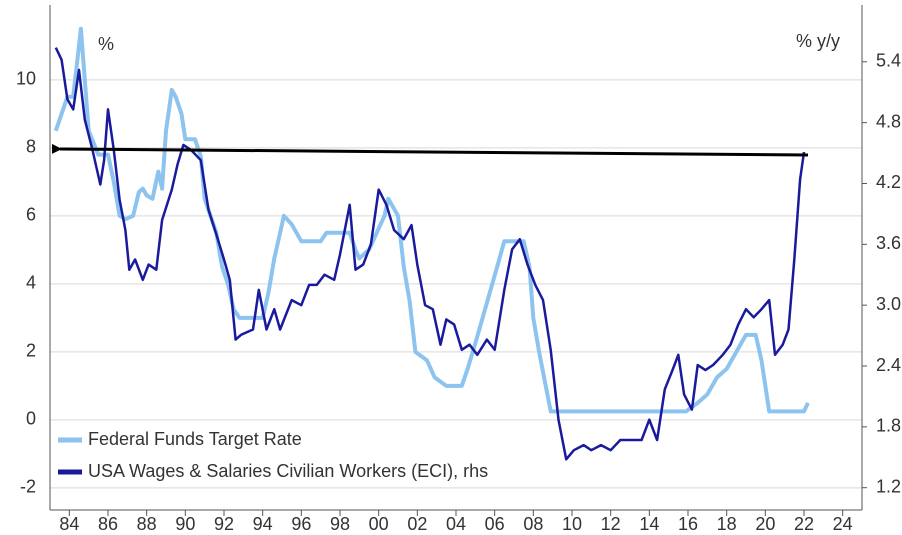 The height and width of the screenshot is (535, 902). Describe the element at coordinates (818, 41) in the screenshot. I see `y2-axis-label: % y/y` at that location.